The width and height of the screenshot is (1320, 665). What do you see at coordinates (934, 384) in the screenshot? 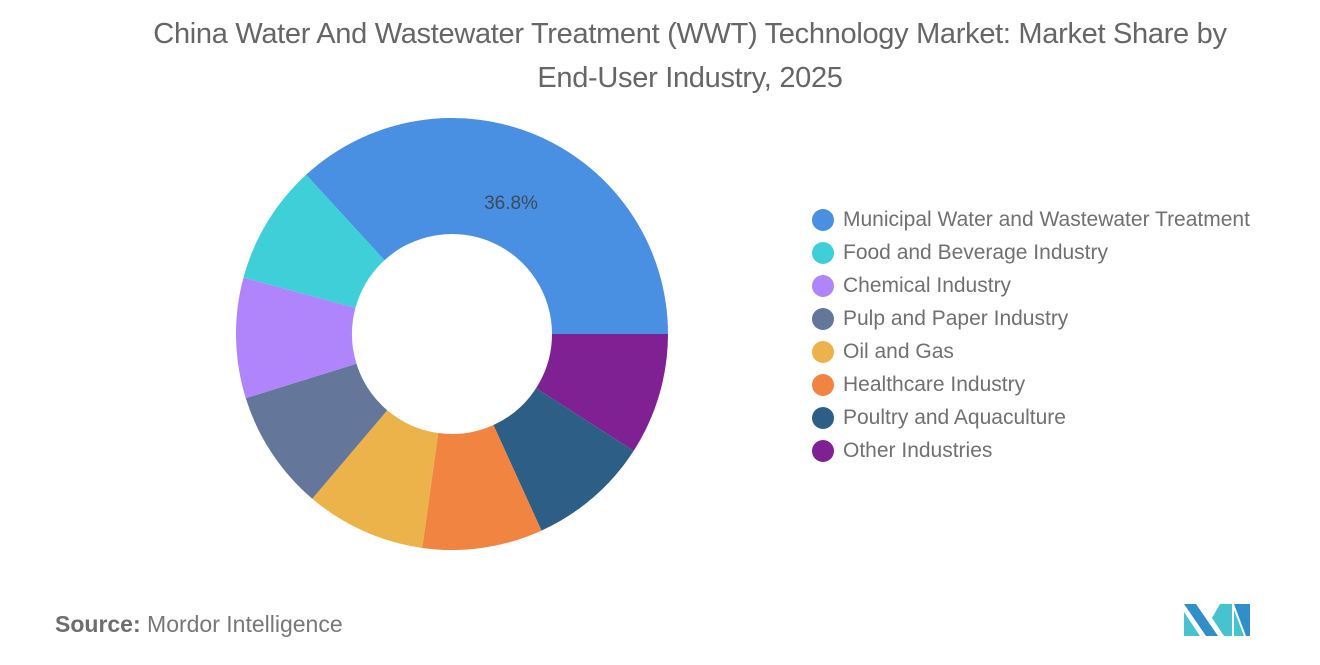
I see `legend-label: Healthcare Industry` at bounding box center [934, 384].